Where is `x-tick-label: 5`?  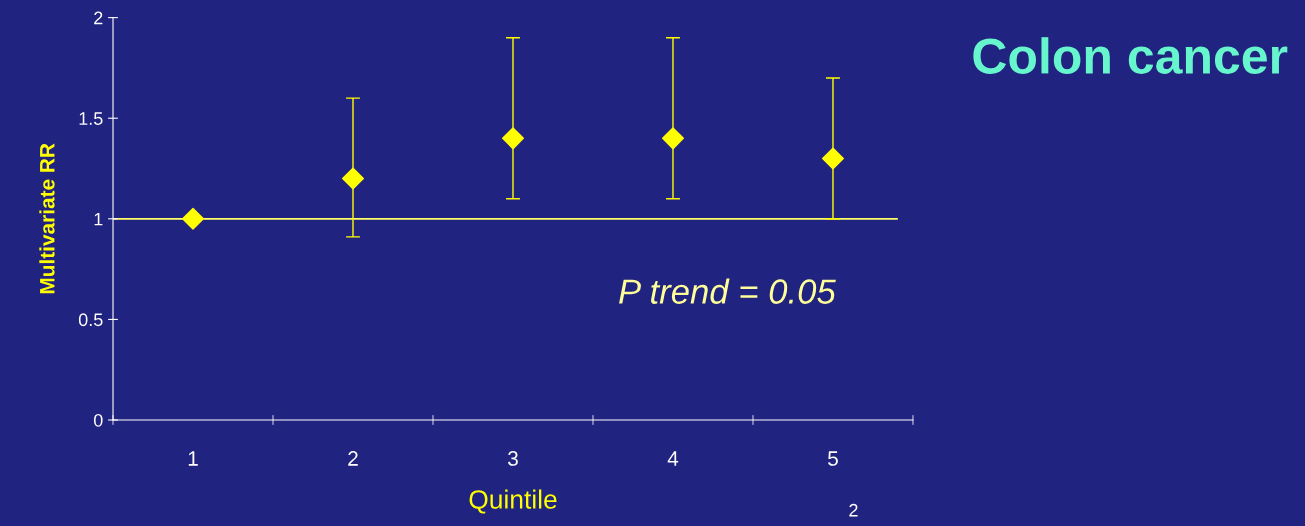 x-tick-label: 5 is located at coordinates (833, 458).